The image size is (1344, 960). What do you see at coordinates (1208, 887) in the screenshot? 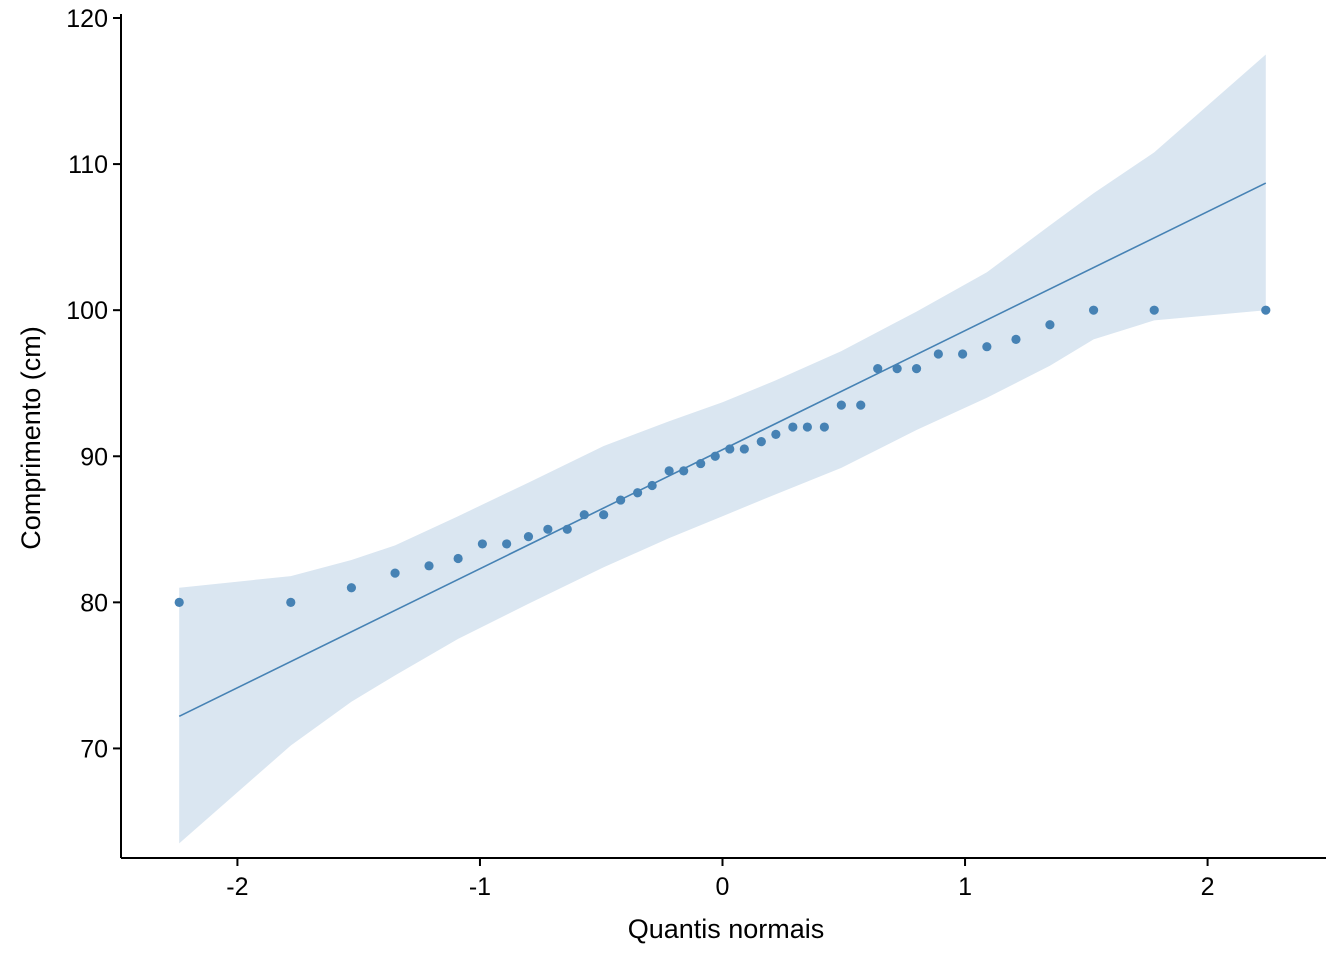
I see `x-tick-label: 2` at bounding box center [1208, 887].